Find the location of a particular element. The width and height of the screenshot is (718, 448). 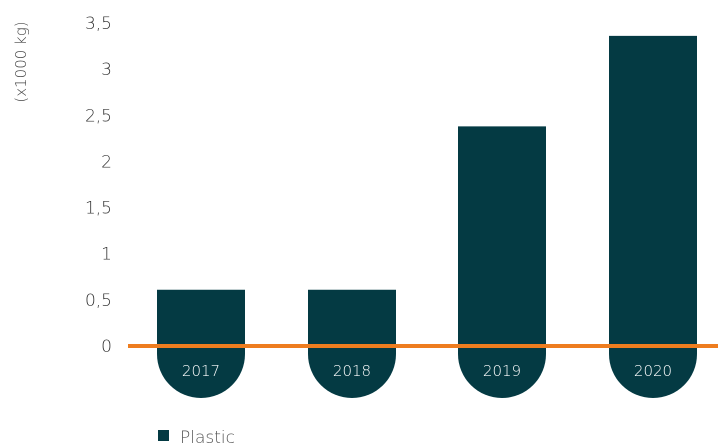

y-tick-label: 1,5 is located at coordinates (98, 209).